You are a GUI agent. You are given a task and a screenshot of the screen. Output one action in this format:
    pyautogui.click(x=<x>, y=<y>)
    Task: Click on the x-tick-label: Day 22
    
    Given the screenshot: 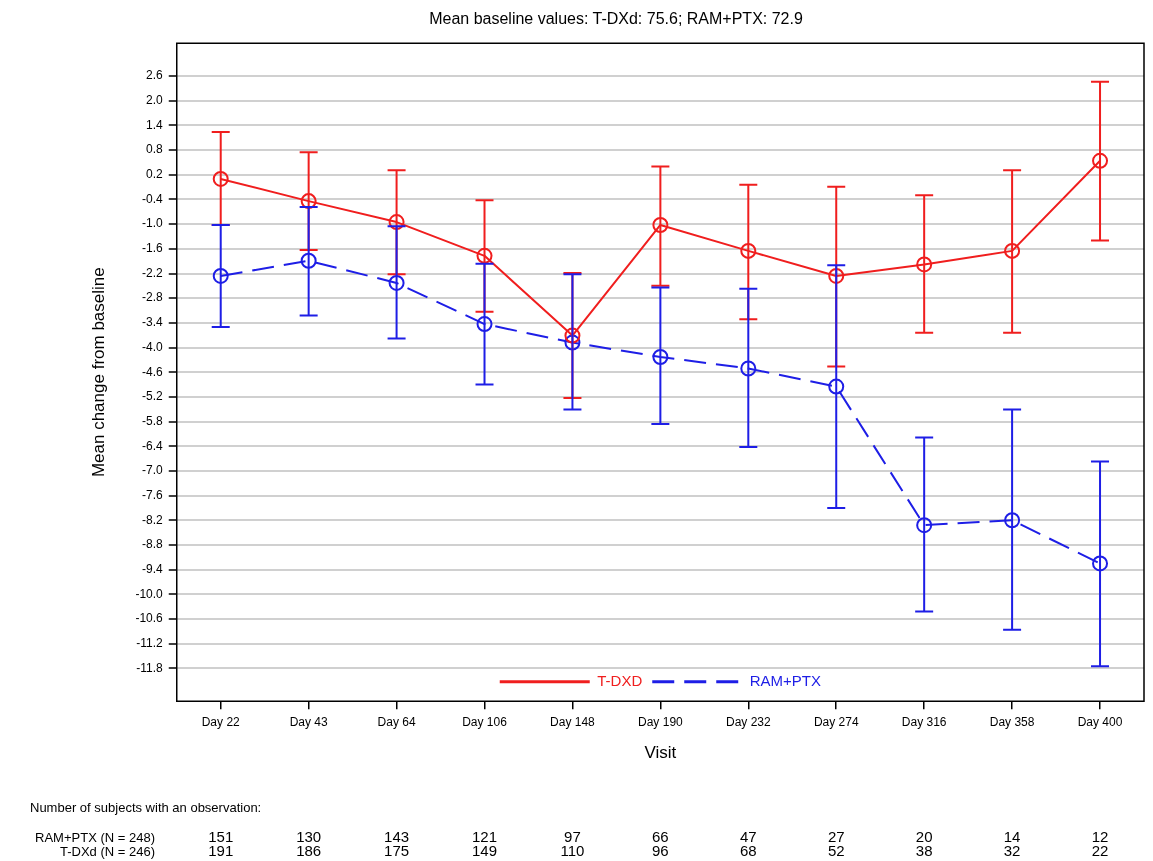 What is the action you would take?
    pyautogui.click(x=221, y=721)
    